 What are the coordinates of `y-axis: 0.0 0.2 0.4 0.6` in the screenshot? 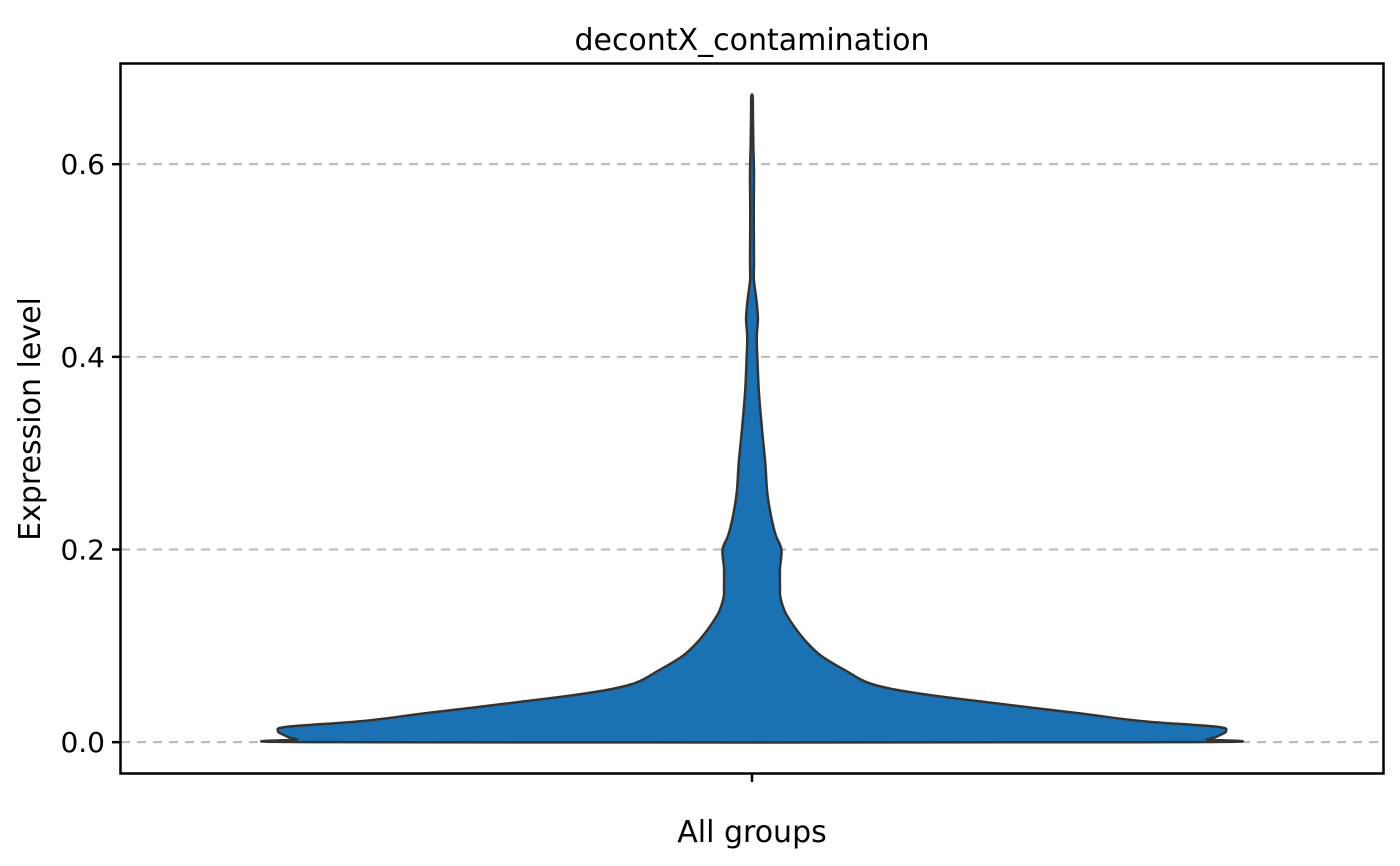 It's located at (90, 453).